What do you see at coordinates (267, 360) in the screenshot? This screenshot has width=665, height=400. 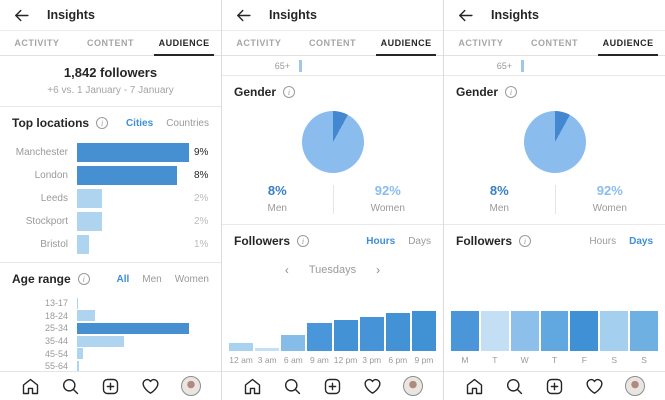 I see `bar-label: 3 am` at bounding box center [267, 360].